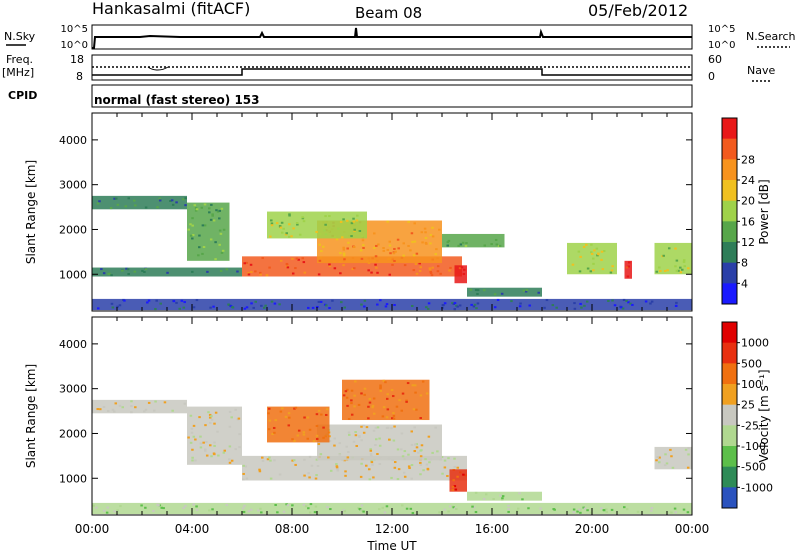  I want to click on nave-label: Nave, so click(761, 70).